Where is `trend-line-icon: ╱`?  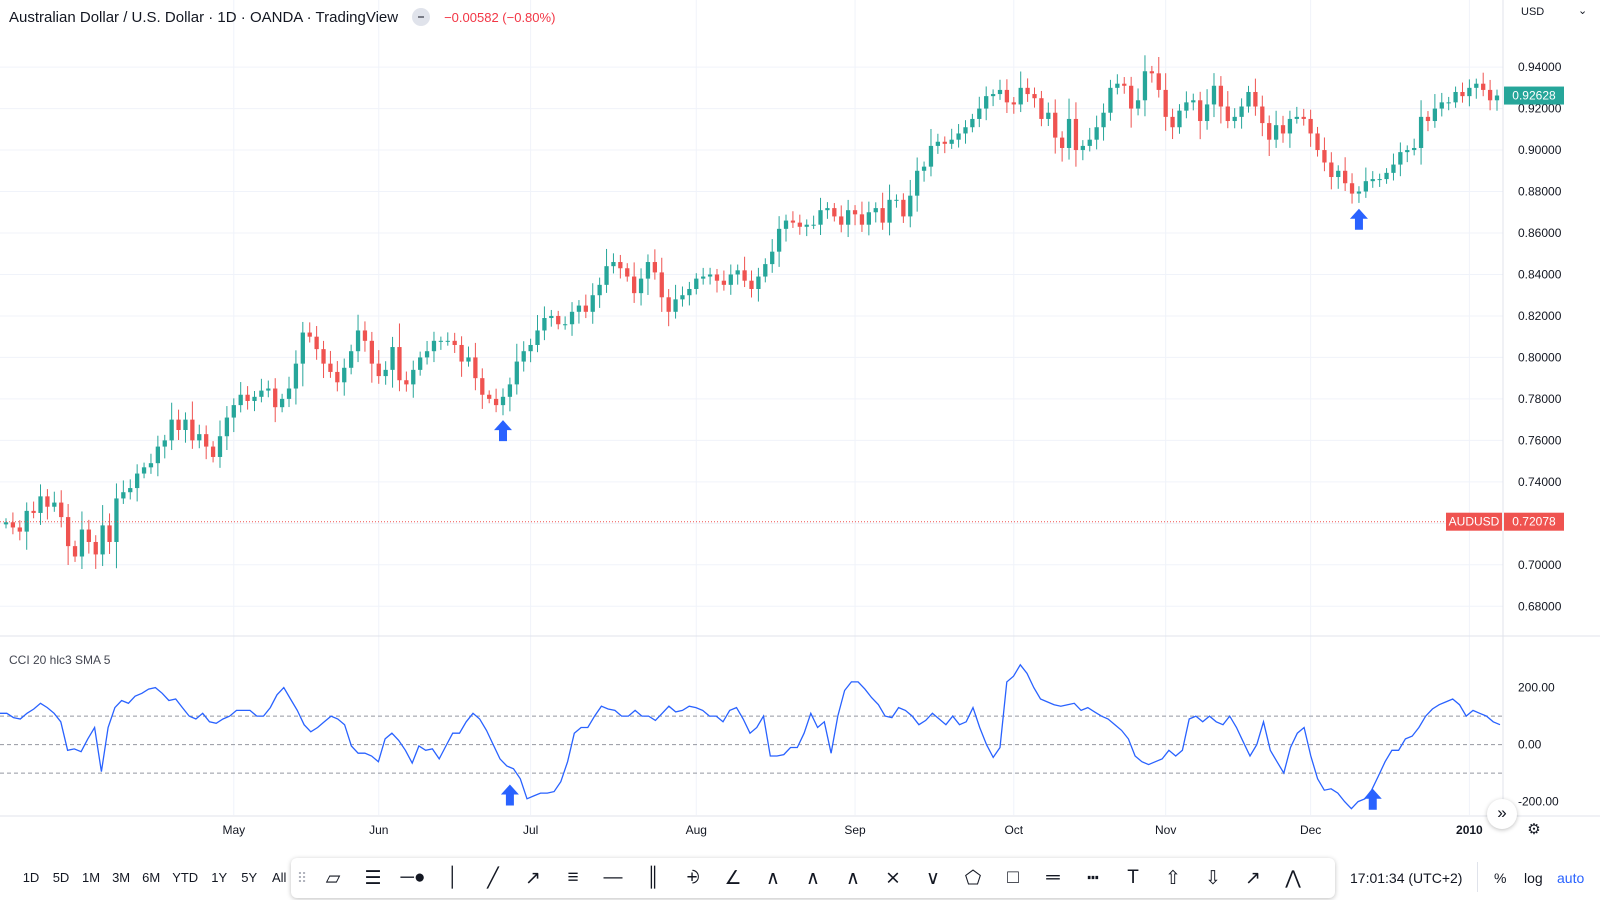 trend-line-icon: ╱ is located at coordinates (493, 878).